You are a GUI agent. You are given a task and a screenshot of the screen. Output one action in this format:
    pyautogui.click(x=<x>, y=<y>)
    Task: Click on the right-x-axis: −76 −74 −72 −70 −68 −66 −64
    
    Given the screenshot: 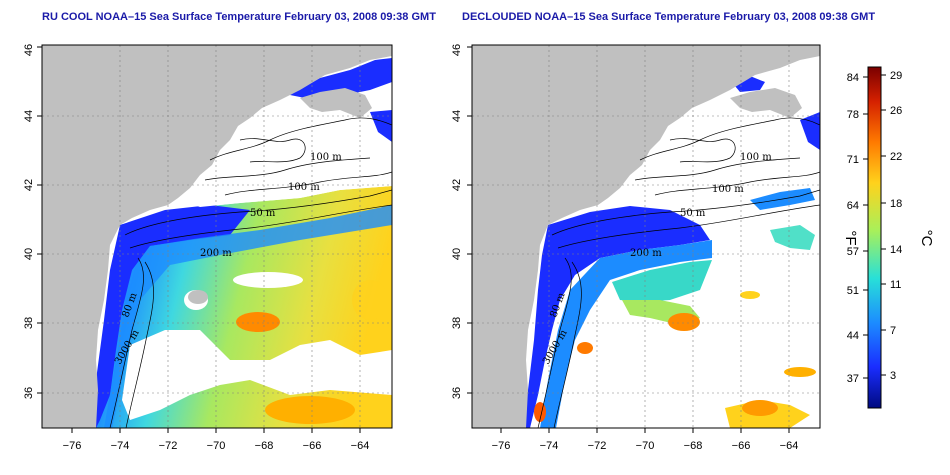 What is the action you would take?
    pyautogui.click(x=645, y=440)
    